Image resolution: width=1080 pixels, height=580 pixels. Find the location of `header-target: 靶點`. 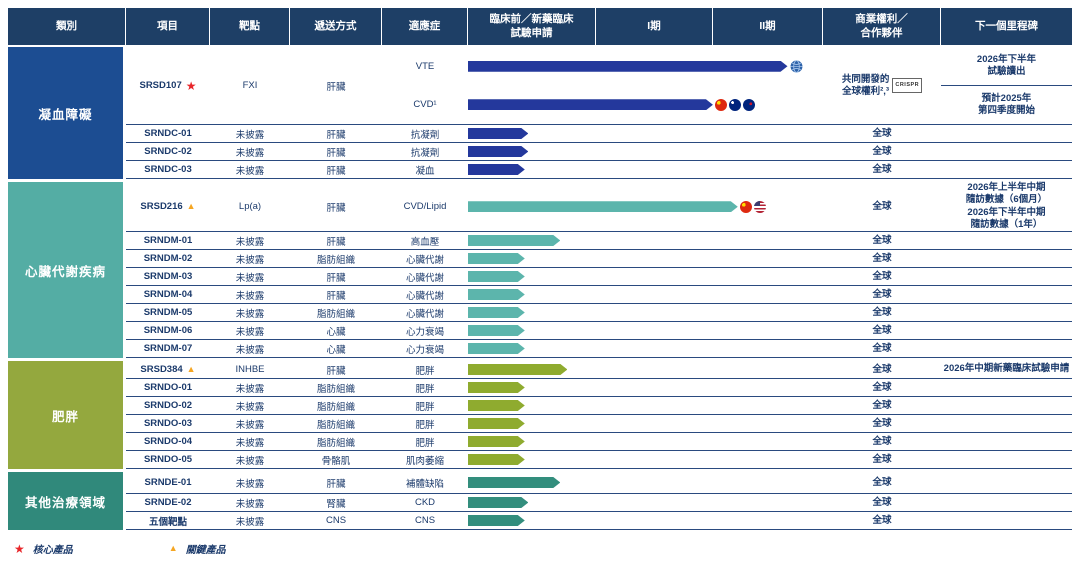

header-target: 靶點 is located at coordinates (250, 26).